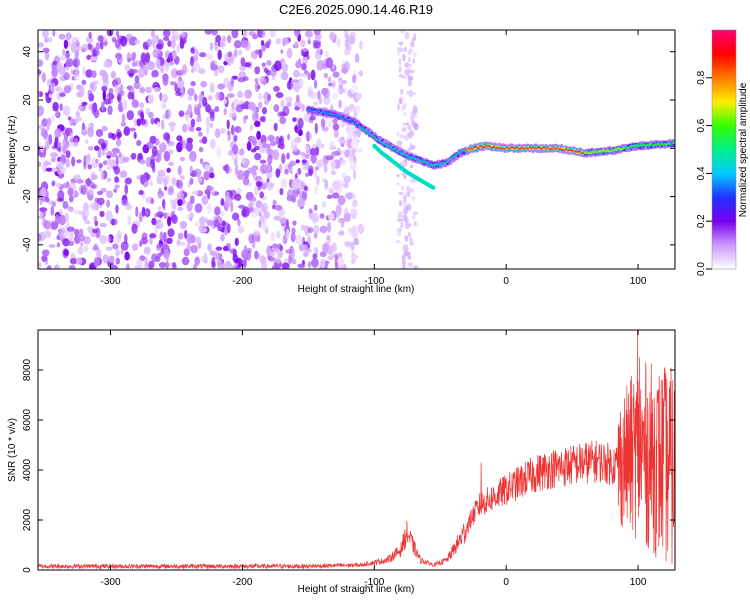 Image resolution: width=750 pixels, height=600 pixels. What do you see at coordinates (374, 582) in the screenshot?
I see `snr-xtick-label: -100` at bounding box center [374, 582].